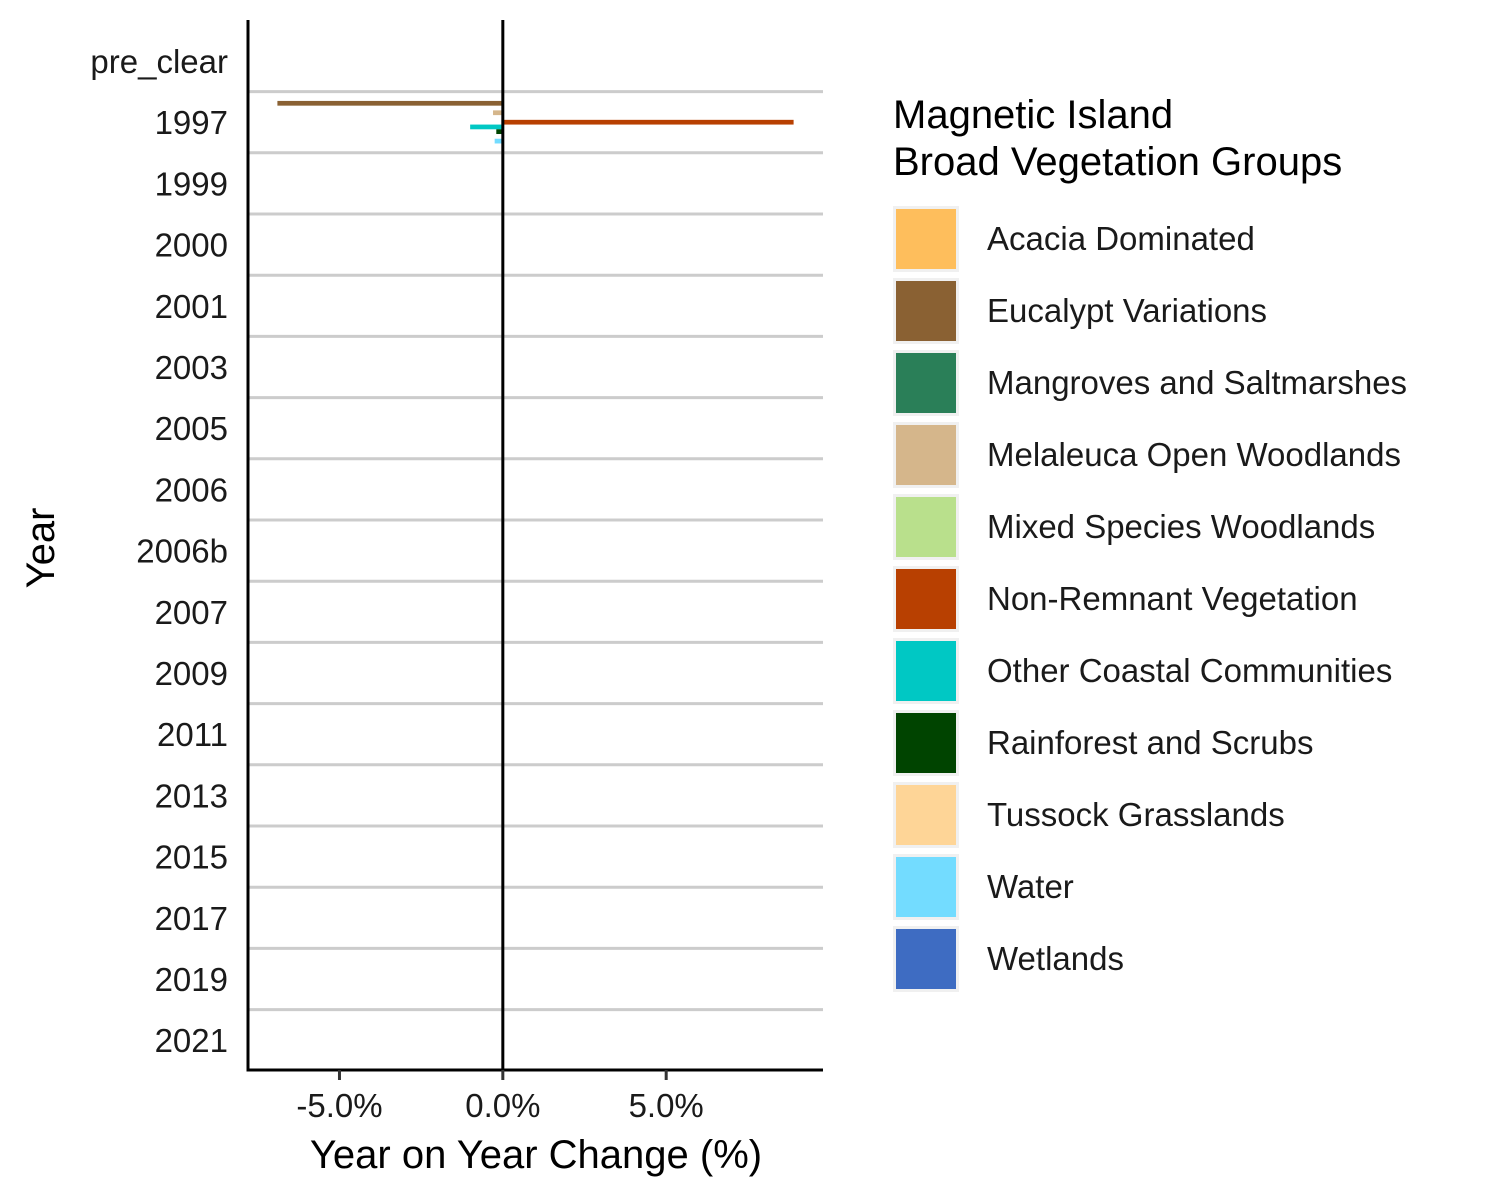 The height and width of the screenshot is (1200, 1500). I want to click on y-tick-label: 2011, so click(192, 734).